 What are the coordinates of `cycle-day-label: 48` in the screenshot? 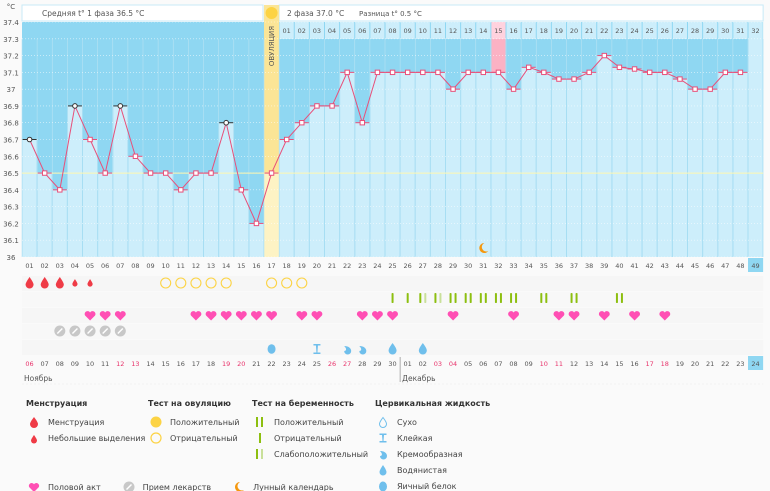 It's located at (740, 266).